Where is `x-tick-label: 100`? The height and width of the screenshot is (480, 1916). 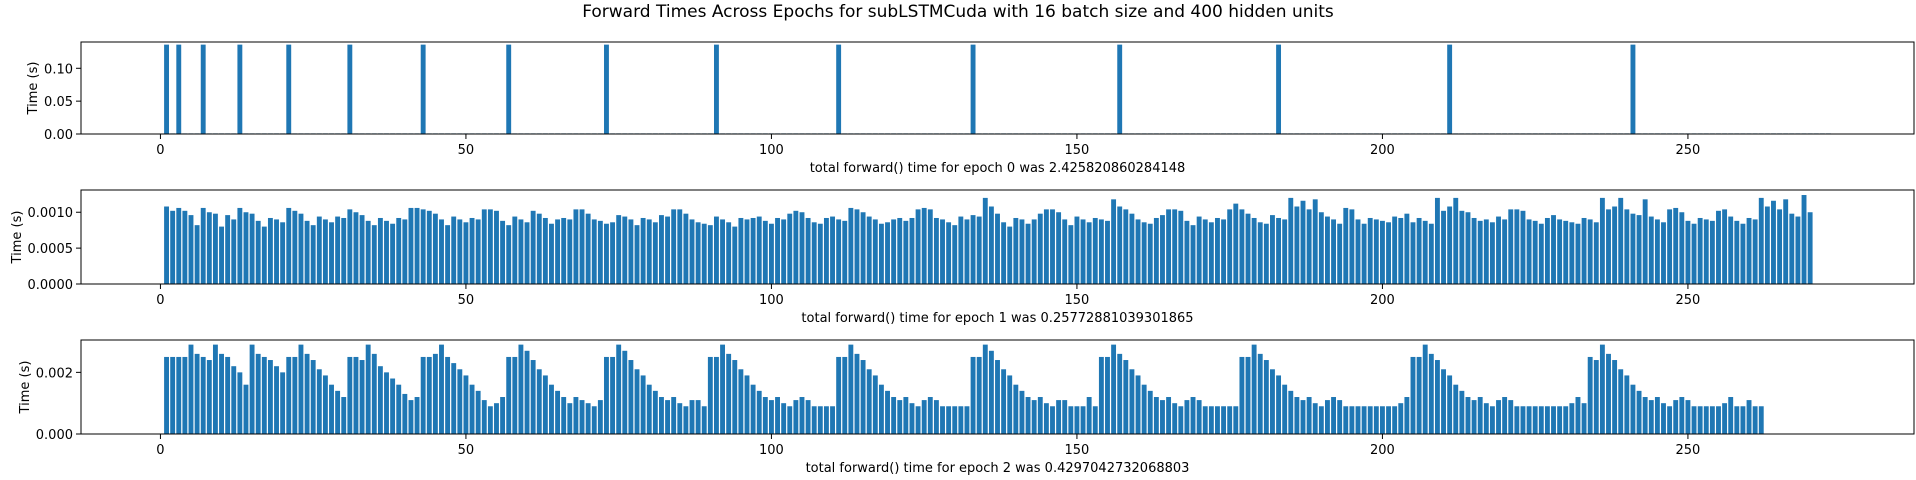
x-tick-label: 100 is located at coordinates (771, 150).